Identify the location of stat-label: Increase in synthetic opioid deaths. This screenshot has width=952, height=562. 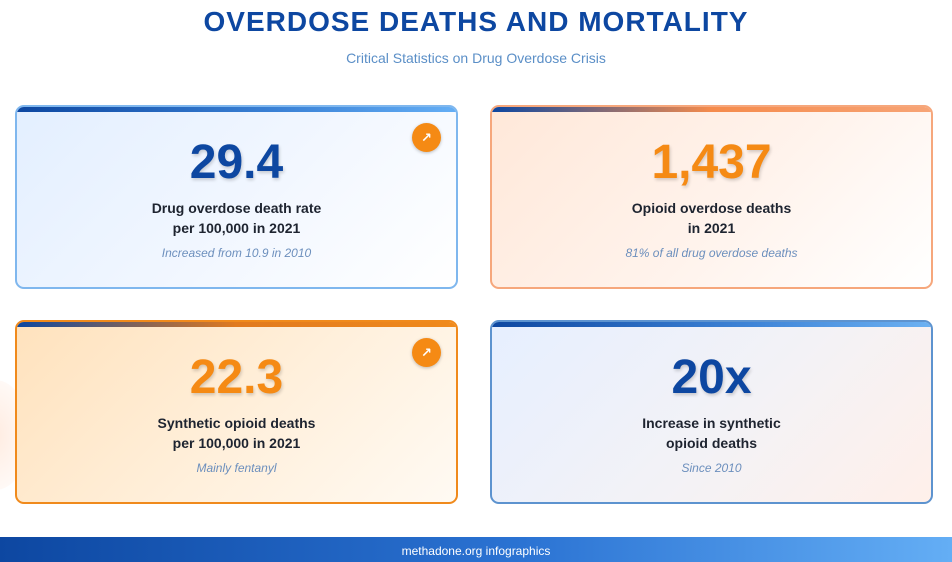
(711, 433).